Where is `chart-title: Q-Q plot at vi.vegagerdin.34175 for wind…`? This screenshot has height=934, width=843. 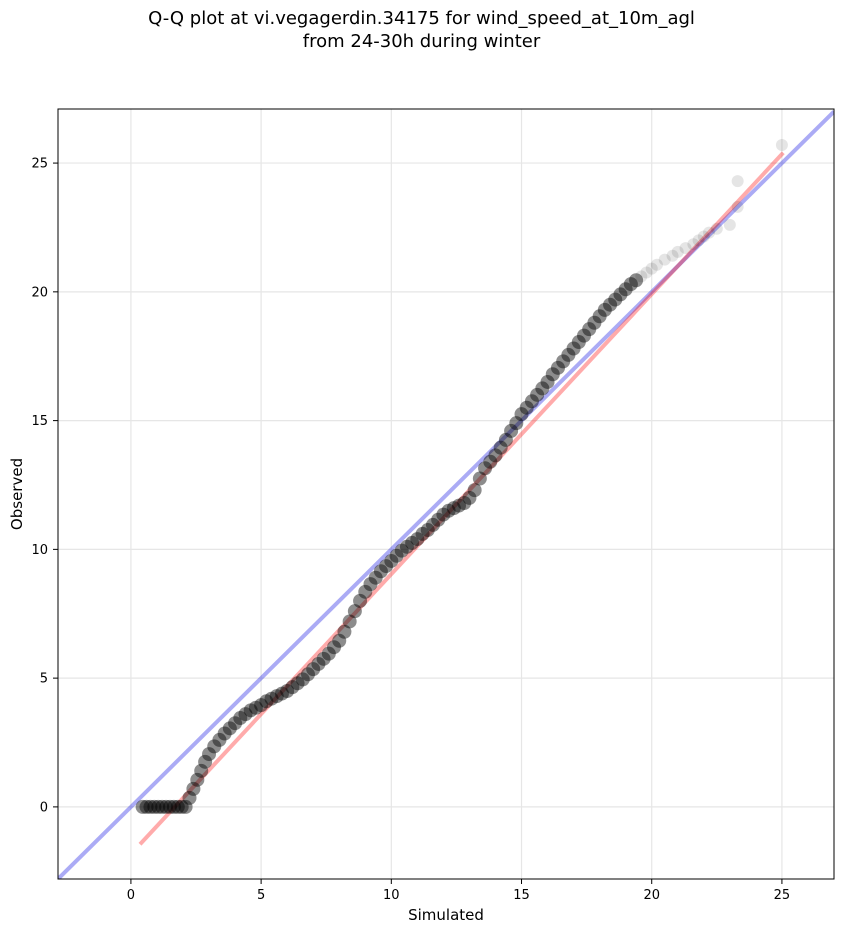 chart-title: Q-Q plot at vi.vegagerdin.34175 for wind… is located at coordinates (421, 18).